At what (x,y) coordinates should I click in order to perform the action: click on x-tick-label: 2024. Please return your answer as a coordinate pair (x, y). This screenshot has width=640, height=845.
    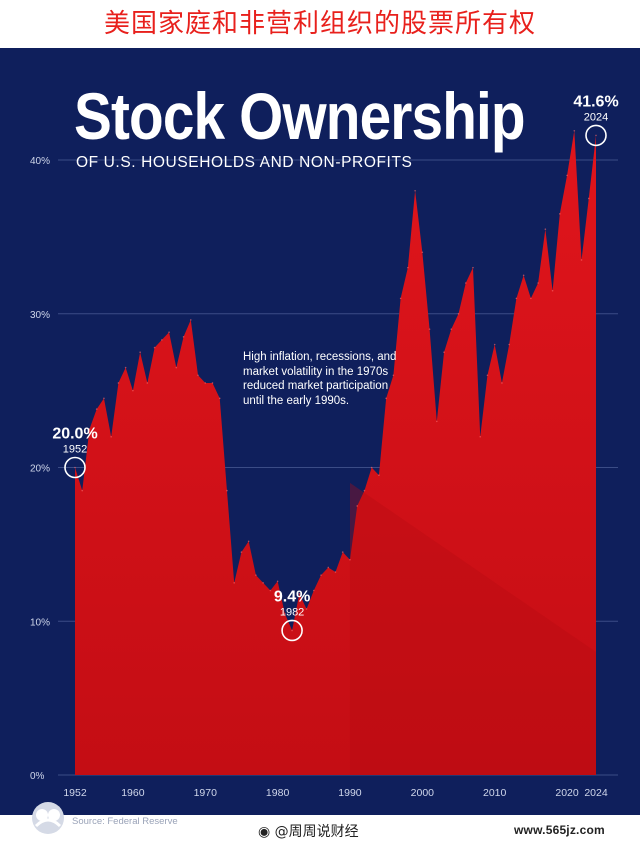
    Looking at the image, I should click on (596, 793).